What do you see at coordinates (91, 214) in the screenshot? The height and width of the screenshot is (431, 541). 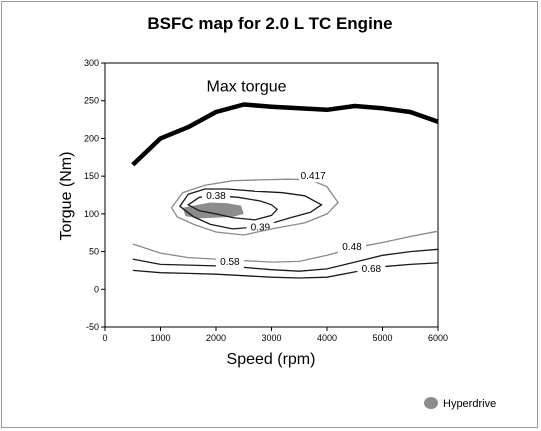 I see `y-tick-label: 100` at bounding box center [91, 214].